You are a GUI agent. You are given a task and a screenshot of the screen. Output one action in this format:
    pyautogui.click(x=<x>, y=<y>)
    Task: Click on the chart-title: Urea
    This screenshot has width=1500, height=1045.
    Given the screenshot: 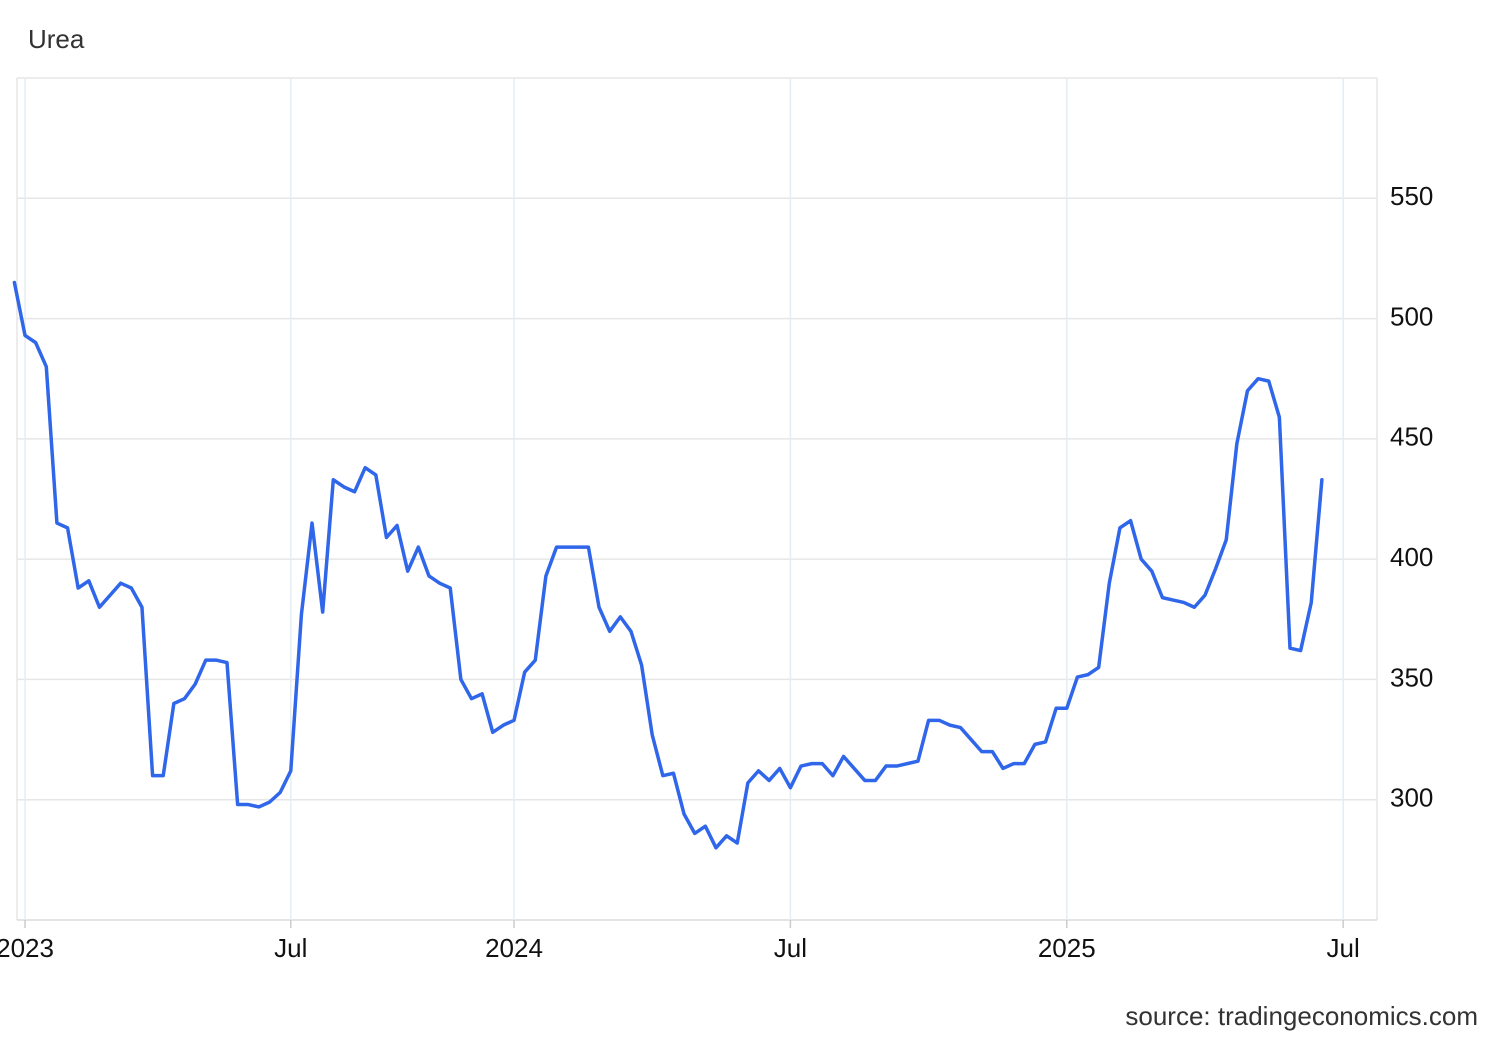 What is the action you would take?
    pyautogui.click(x=56, y=39)
    